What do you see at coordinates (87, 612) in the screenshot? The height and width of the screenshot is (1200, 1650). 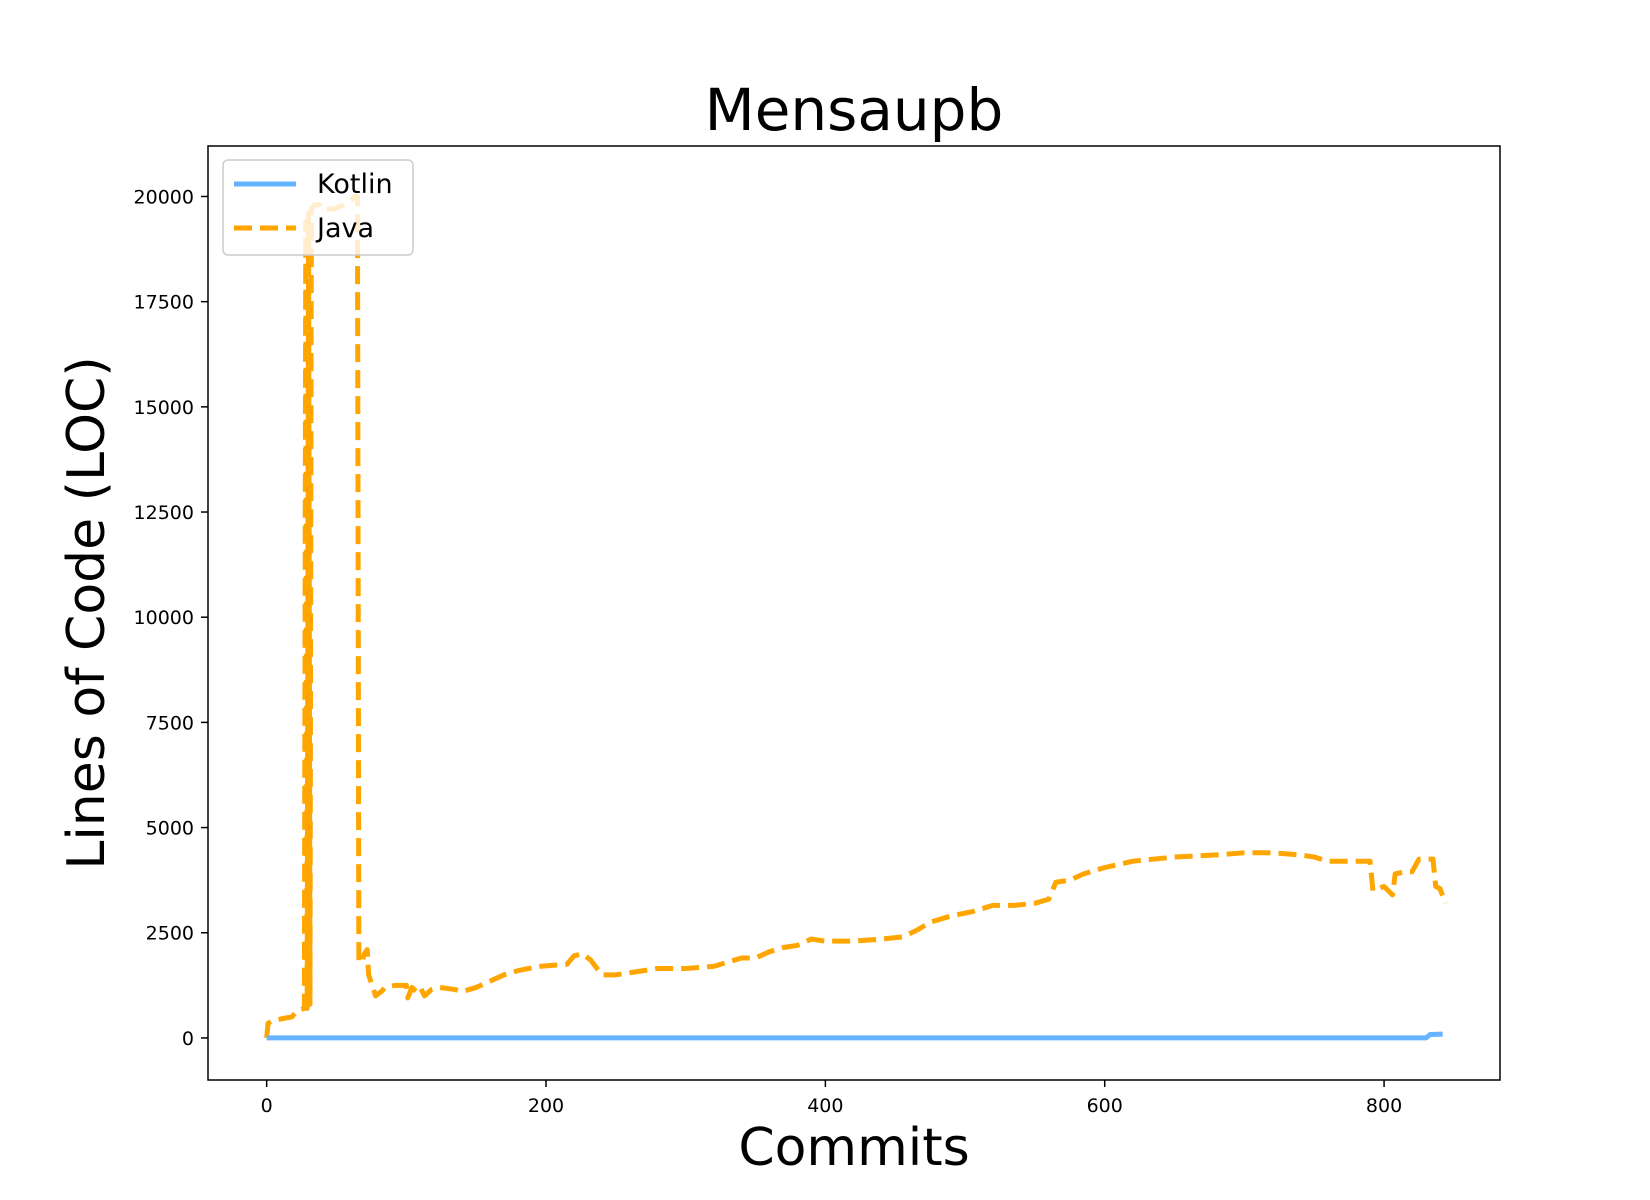 I see `y-axis-label: Lines of Code (LOC)` at bounding box center [87, 612].